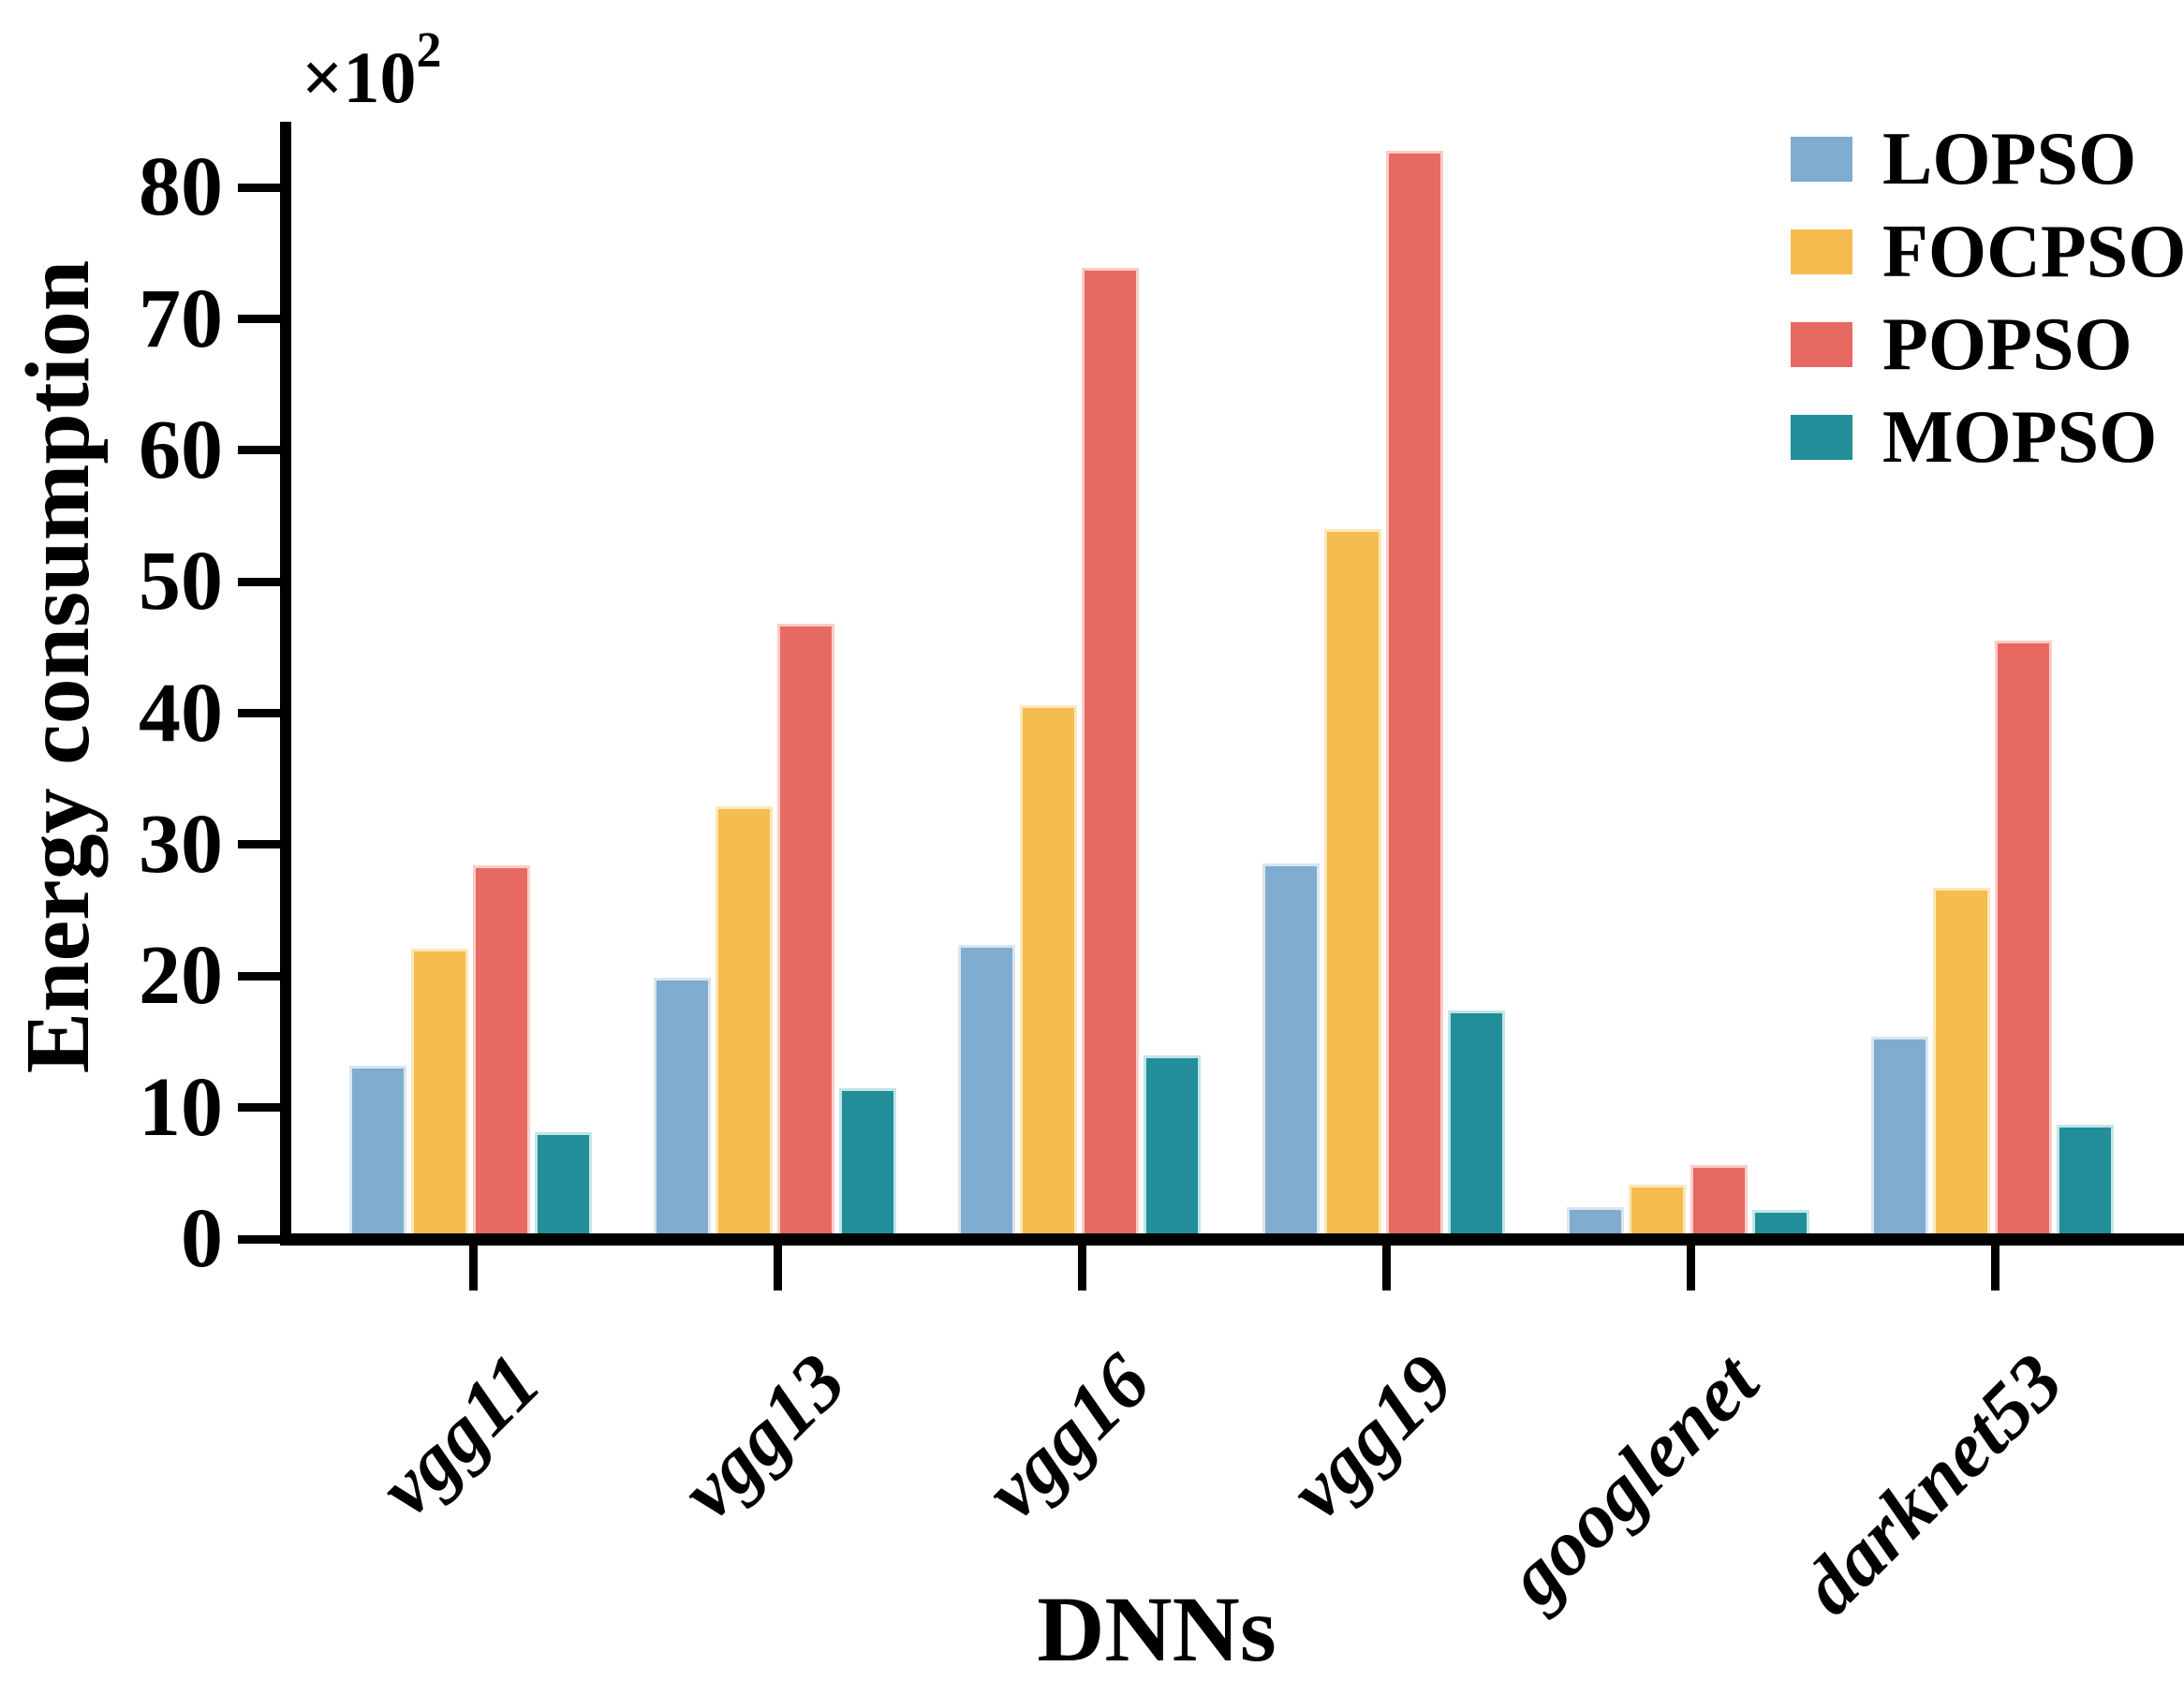  What do you see at coordinates (986, 1091) in the screenshot?
I see `bar-vgg16-LOPSO` at bounding box center [986, 1091].